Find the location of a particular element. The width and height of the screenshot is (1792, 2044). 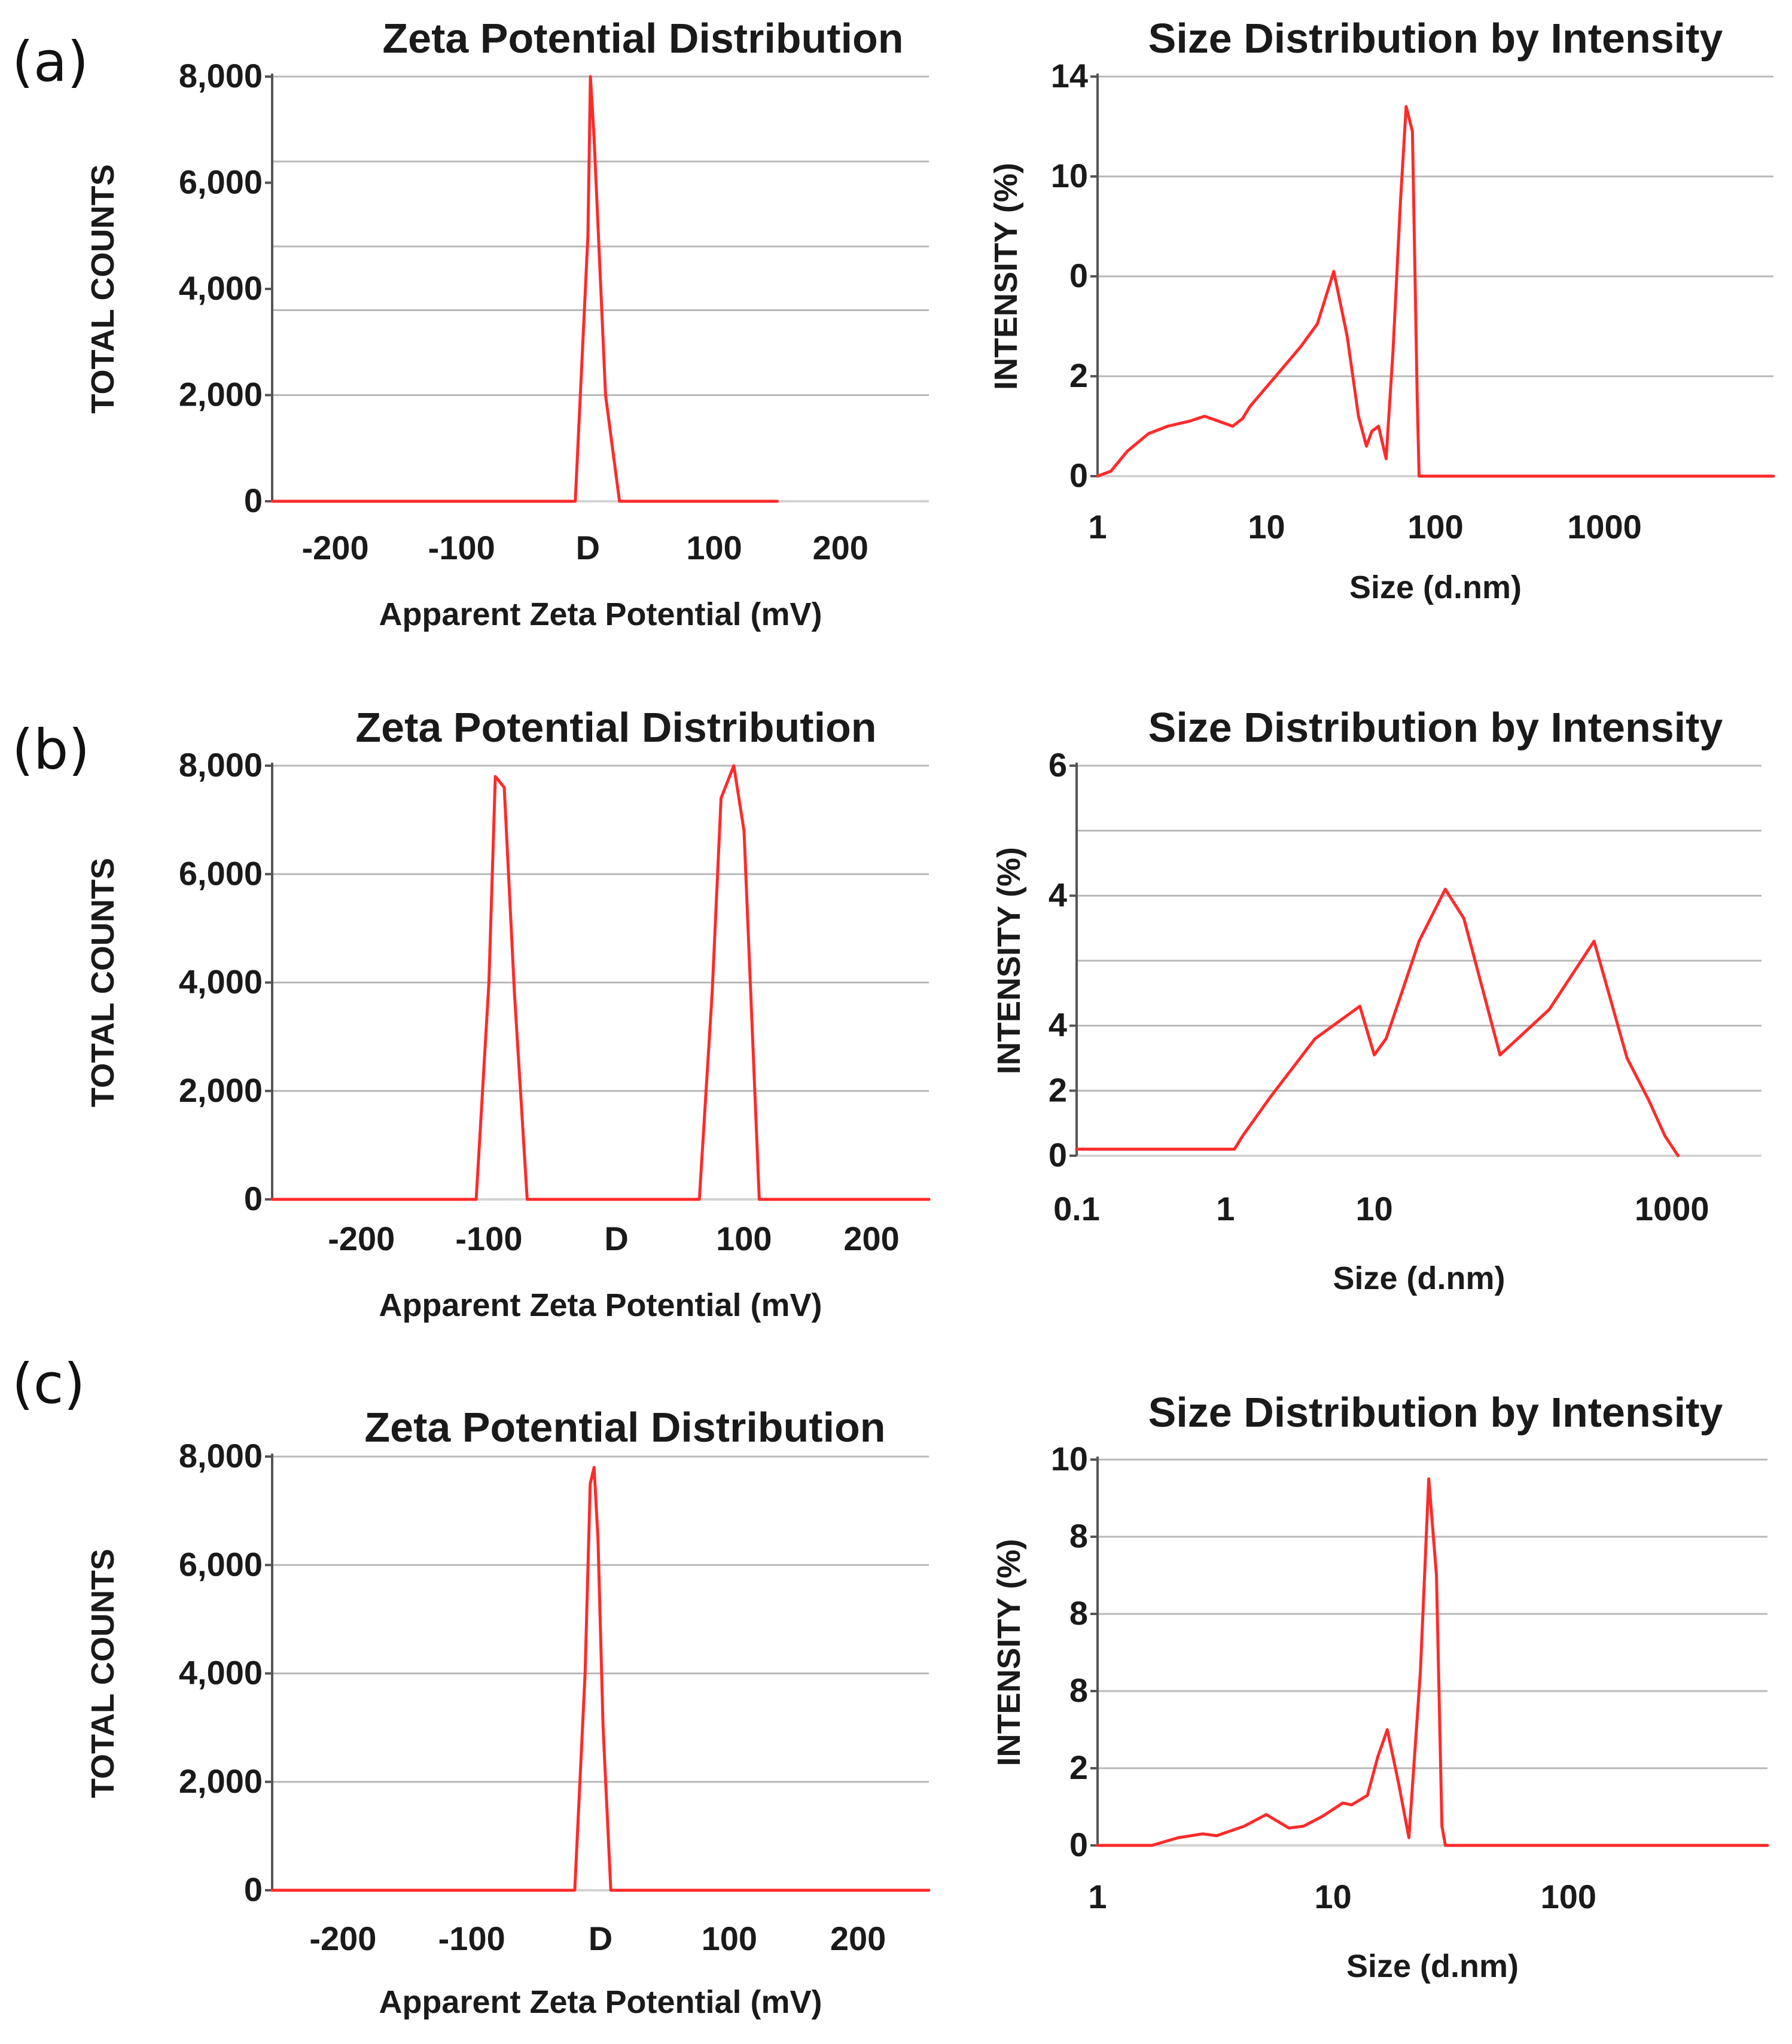

y-tick-label: 6 is located at coordinates (1058, 765).